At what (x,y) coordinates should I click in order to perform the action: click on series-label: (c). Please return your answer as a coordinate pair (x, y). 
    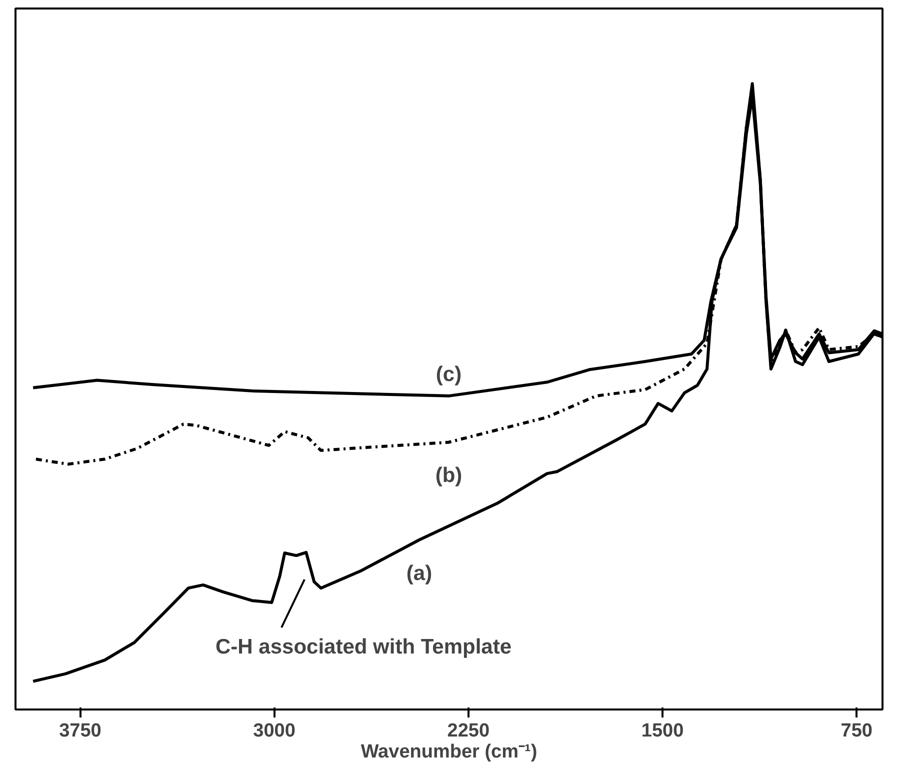
    Looking at the image, I should click on (449, 374).